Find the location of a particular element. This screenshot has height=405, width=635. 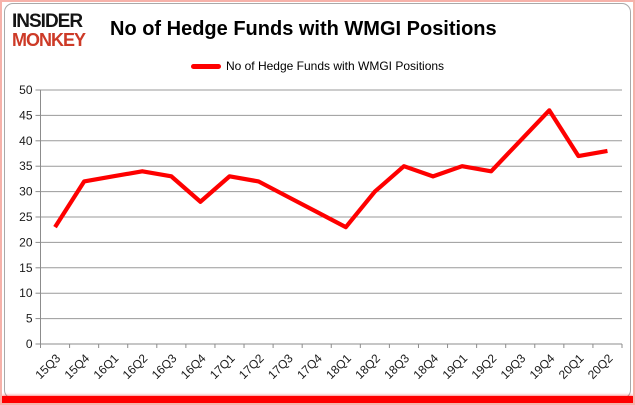

y-axis-tick-label: 30 is located at coordinates (26, 192).